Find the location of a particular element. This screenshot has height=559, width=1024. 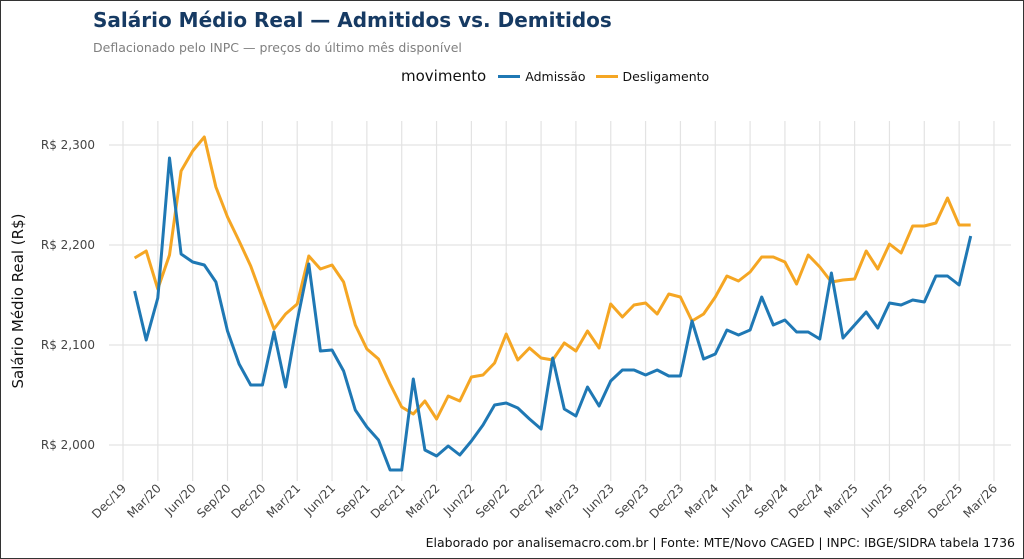

x-tick-label: Sep/21 is located at coordinates (353, 501).